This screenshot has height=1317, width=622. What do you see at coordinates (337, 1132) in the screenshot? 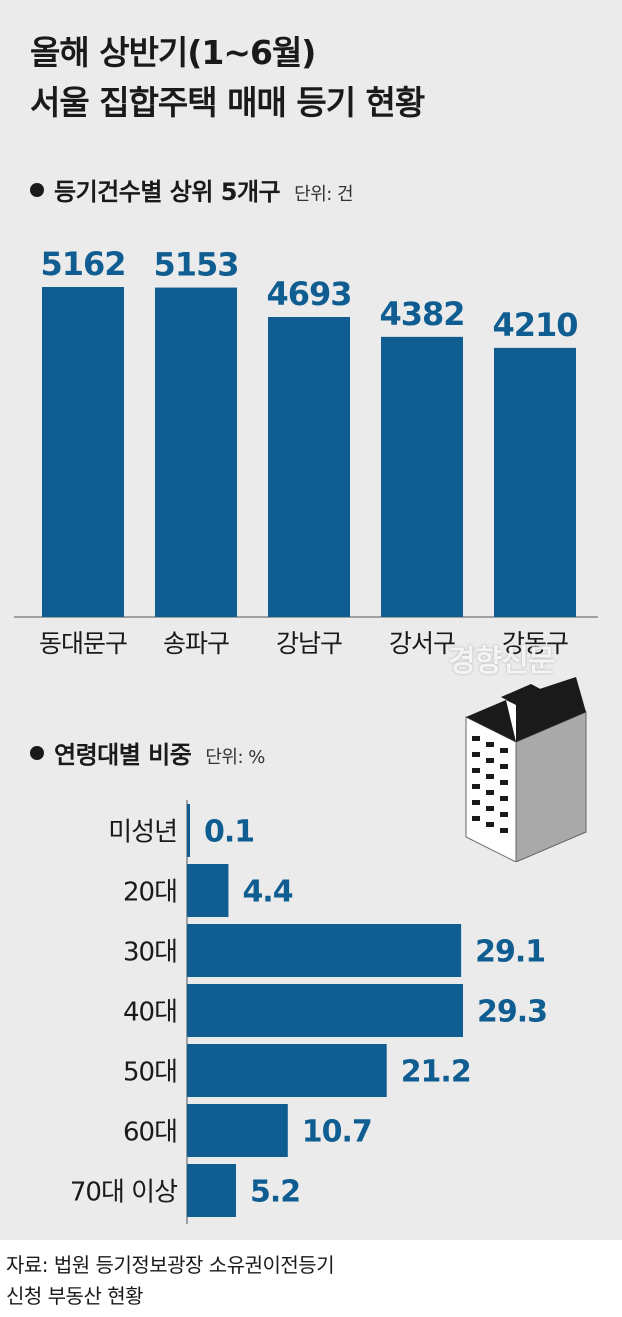
I see `data-label: 10.7` at bounding box center [337, 1132].